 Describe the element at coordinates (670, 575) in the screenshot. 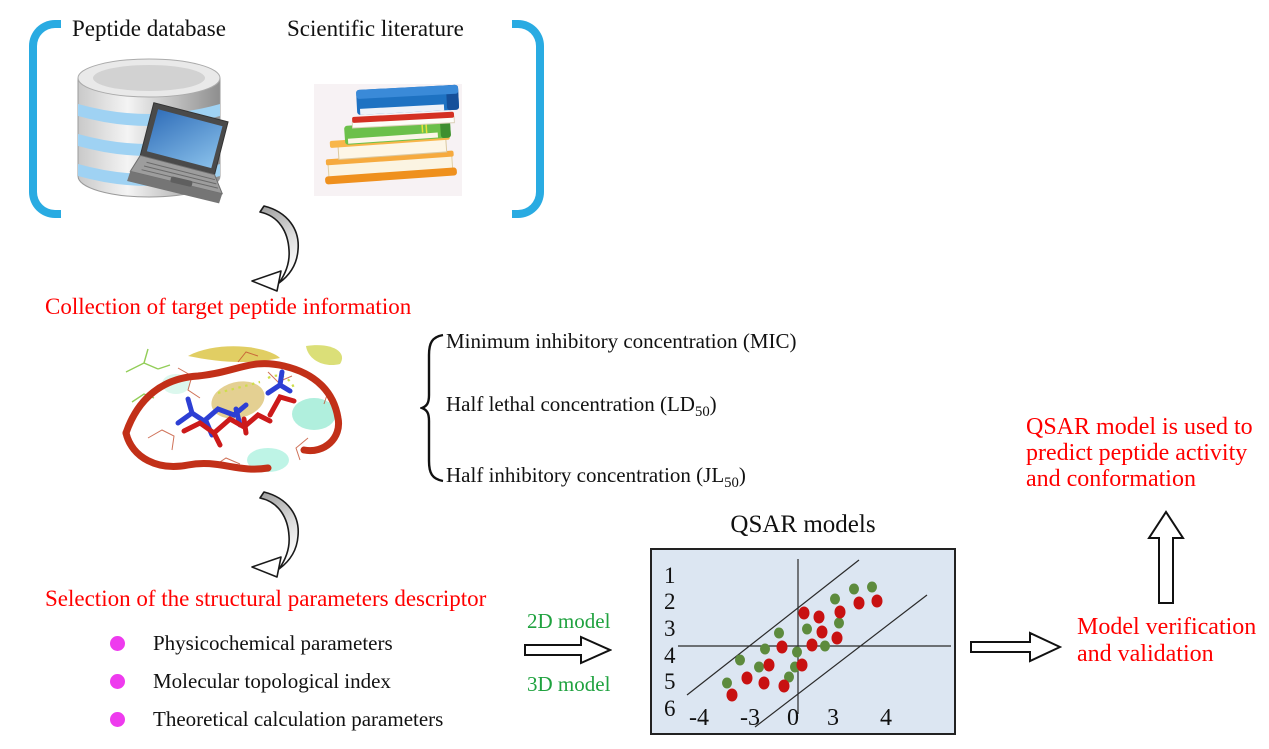

I see `y-tick-label: 1` at that location.